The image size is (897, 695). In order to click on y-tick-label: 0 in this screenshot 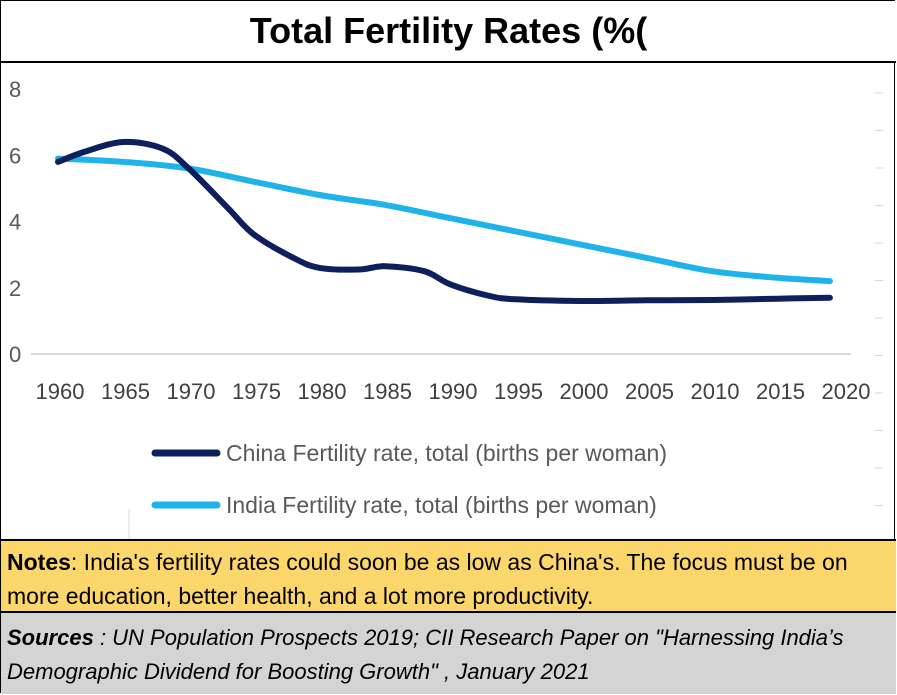, I will do `click(15, 354)`.